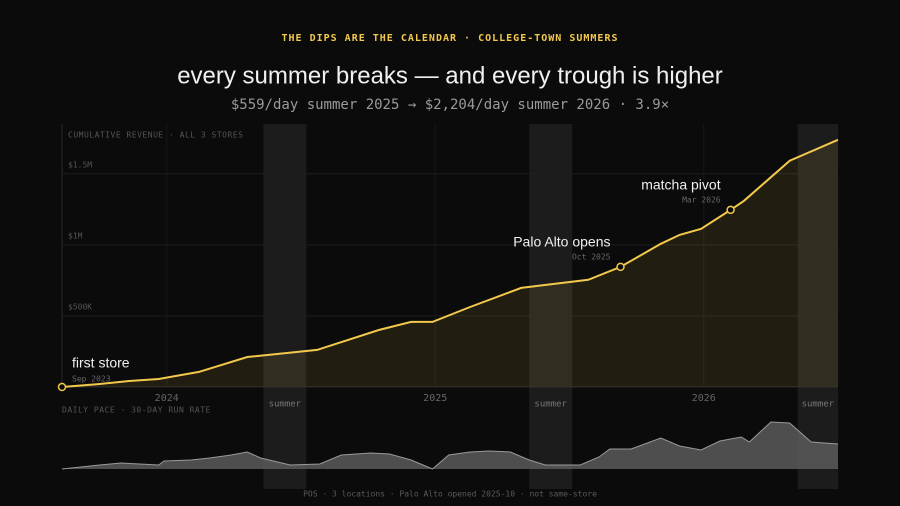  What do you see at coordinates (167, 398) in the screenshot?
I see `x-tick-label: 2024` at bounding box center [167, 398].